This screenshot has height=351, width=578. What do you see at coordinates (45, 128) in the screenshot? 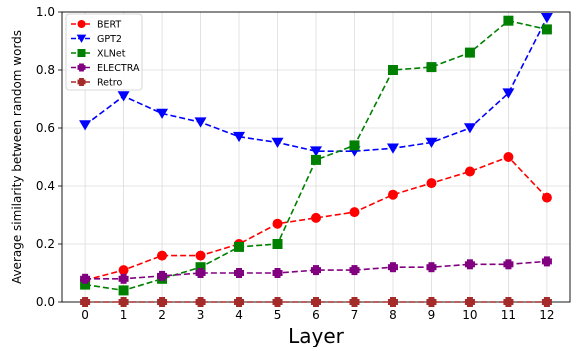
I see `y-tick-label: 0.6` at bounding box center [45, 128].